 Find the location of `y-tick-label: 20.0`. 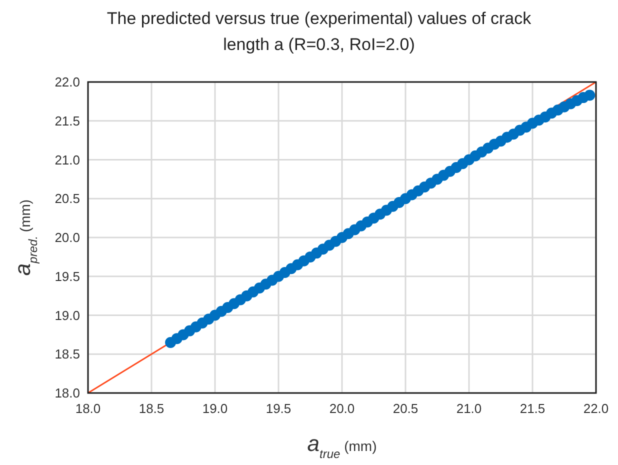

y-tick-label: 20.0 is located at coordinates (67, 238).